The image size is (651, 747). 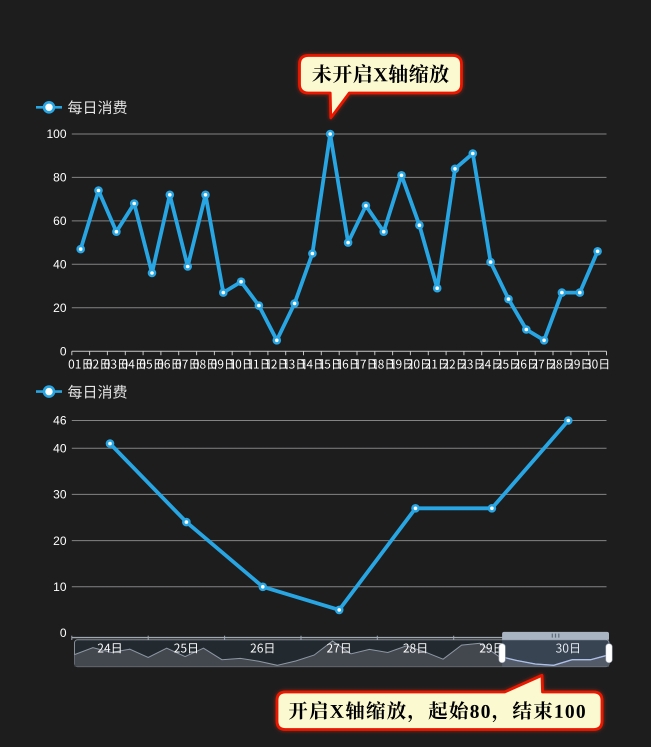 I want to click on svg-text: 46, so click(x=60, y=421).